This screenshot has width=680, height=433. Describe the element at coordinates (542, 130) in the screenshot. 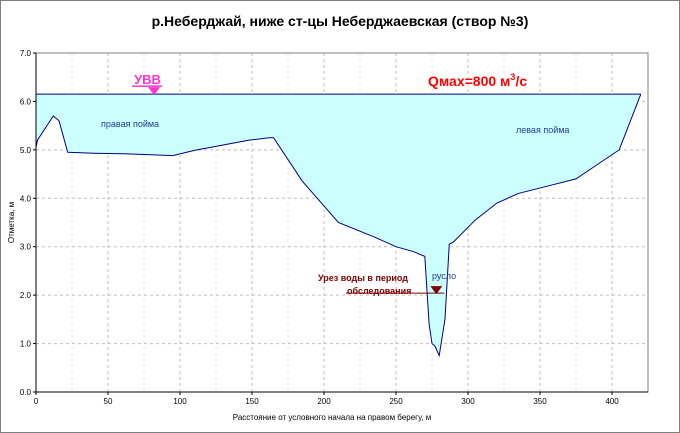

I see `left-floodplain-label: левая пойма` at that location.